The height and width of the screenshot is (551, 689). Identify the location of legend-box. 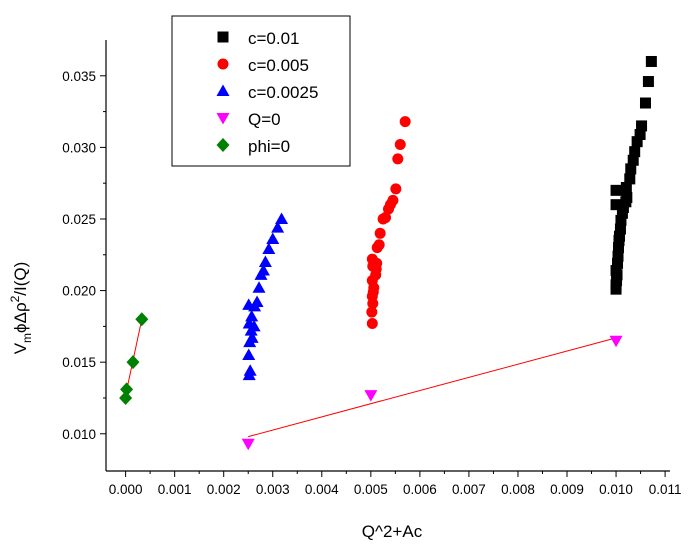
(261, 91).